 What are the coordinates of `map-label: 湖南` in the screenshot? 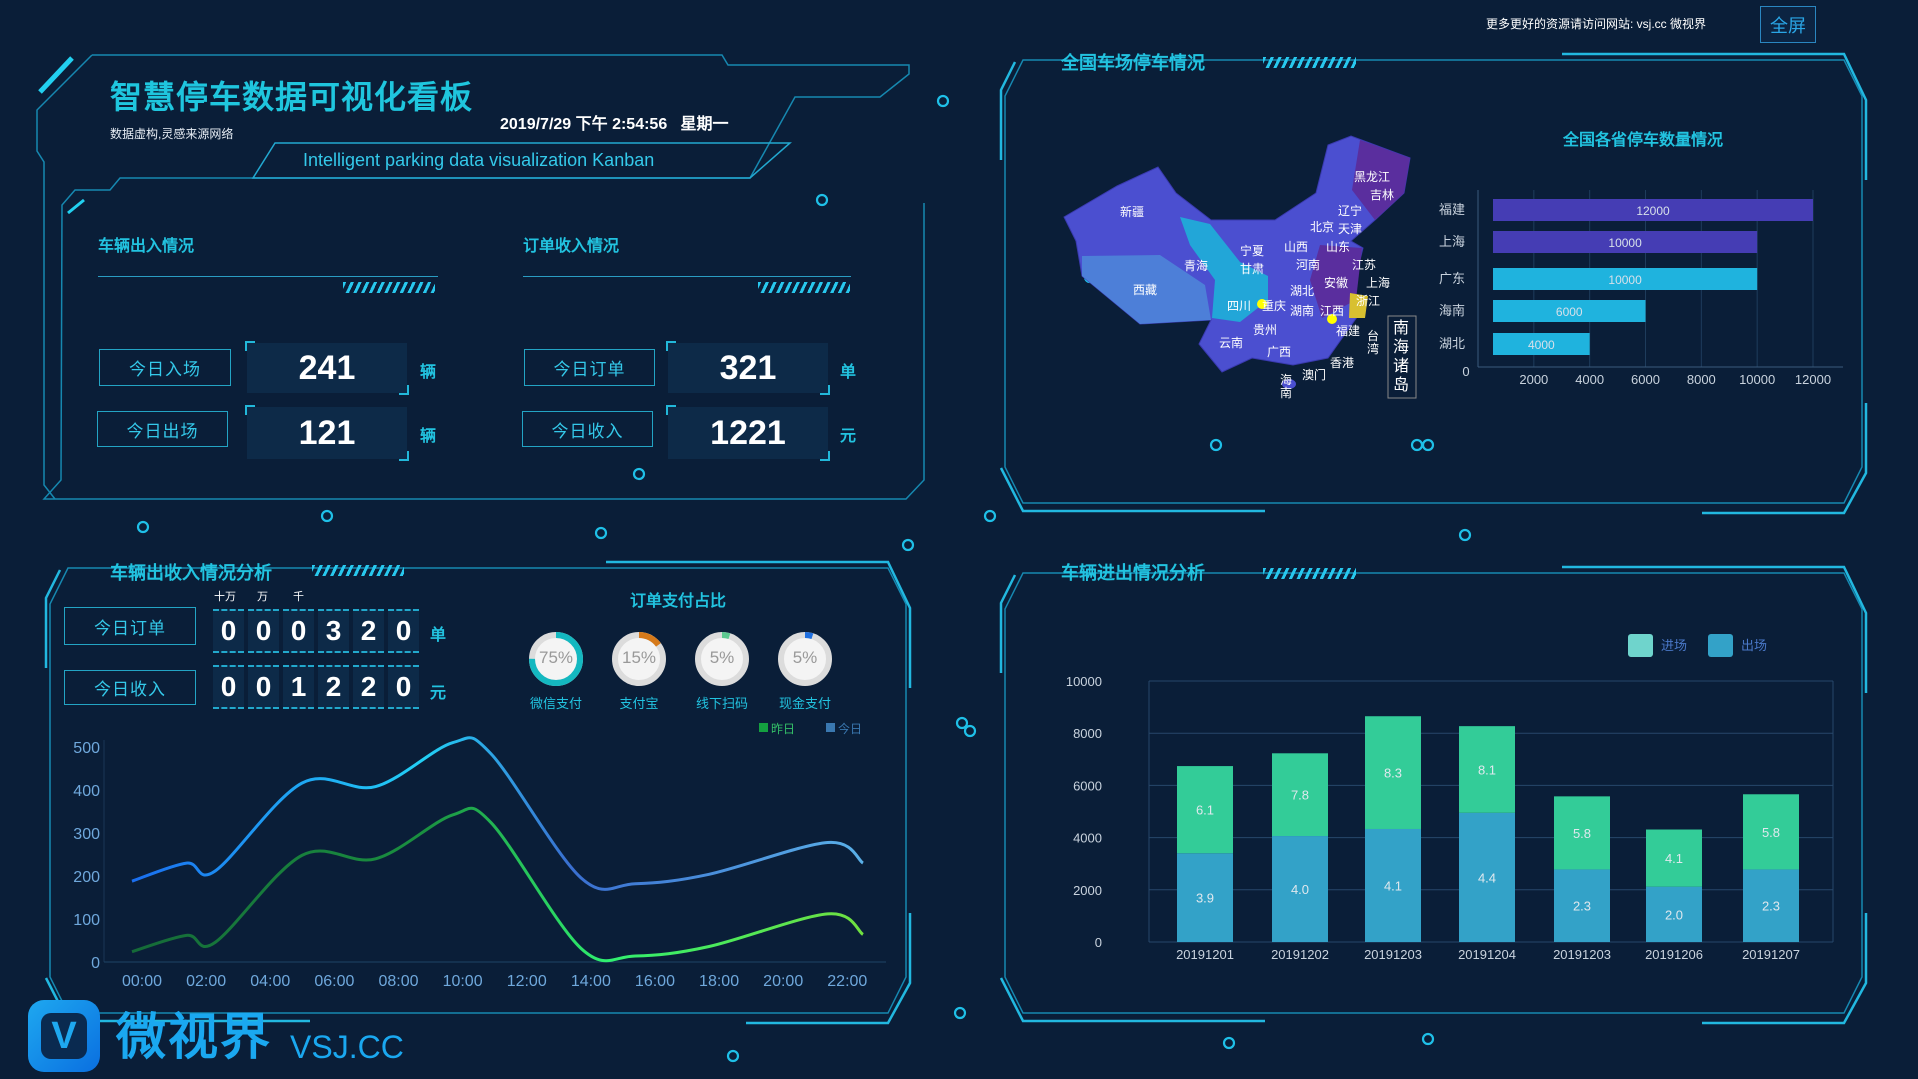 It's located at (1302, 311).